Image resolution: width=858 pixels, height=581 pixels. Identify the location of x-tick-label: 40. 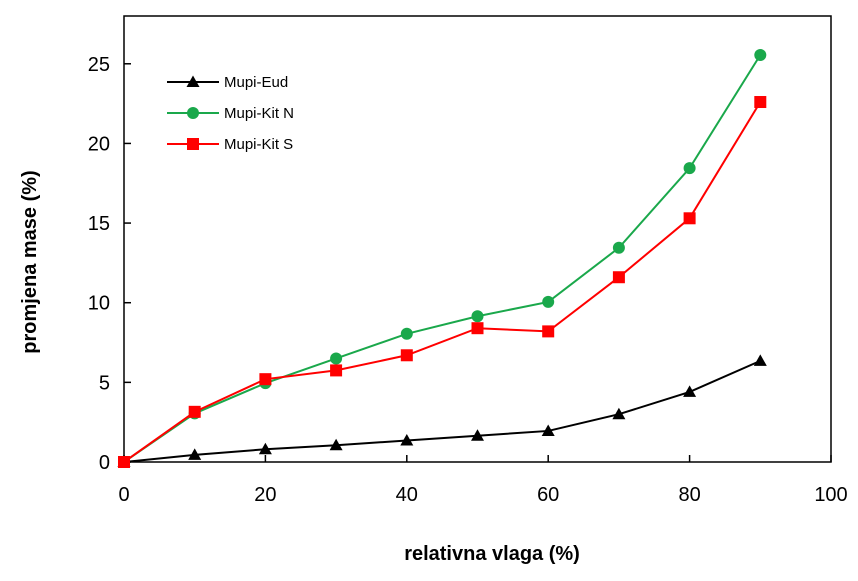
(407, 495).